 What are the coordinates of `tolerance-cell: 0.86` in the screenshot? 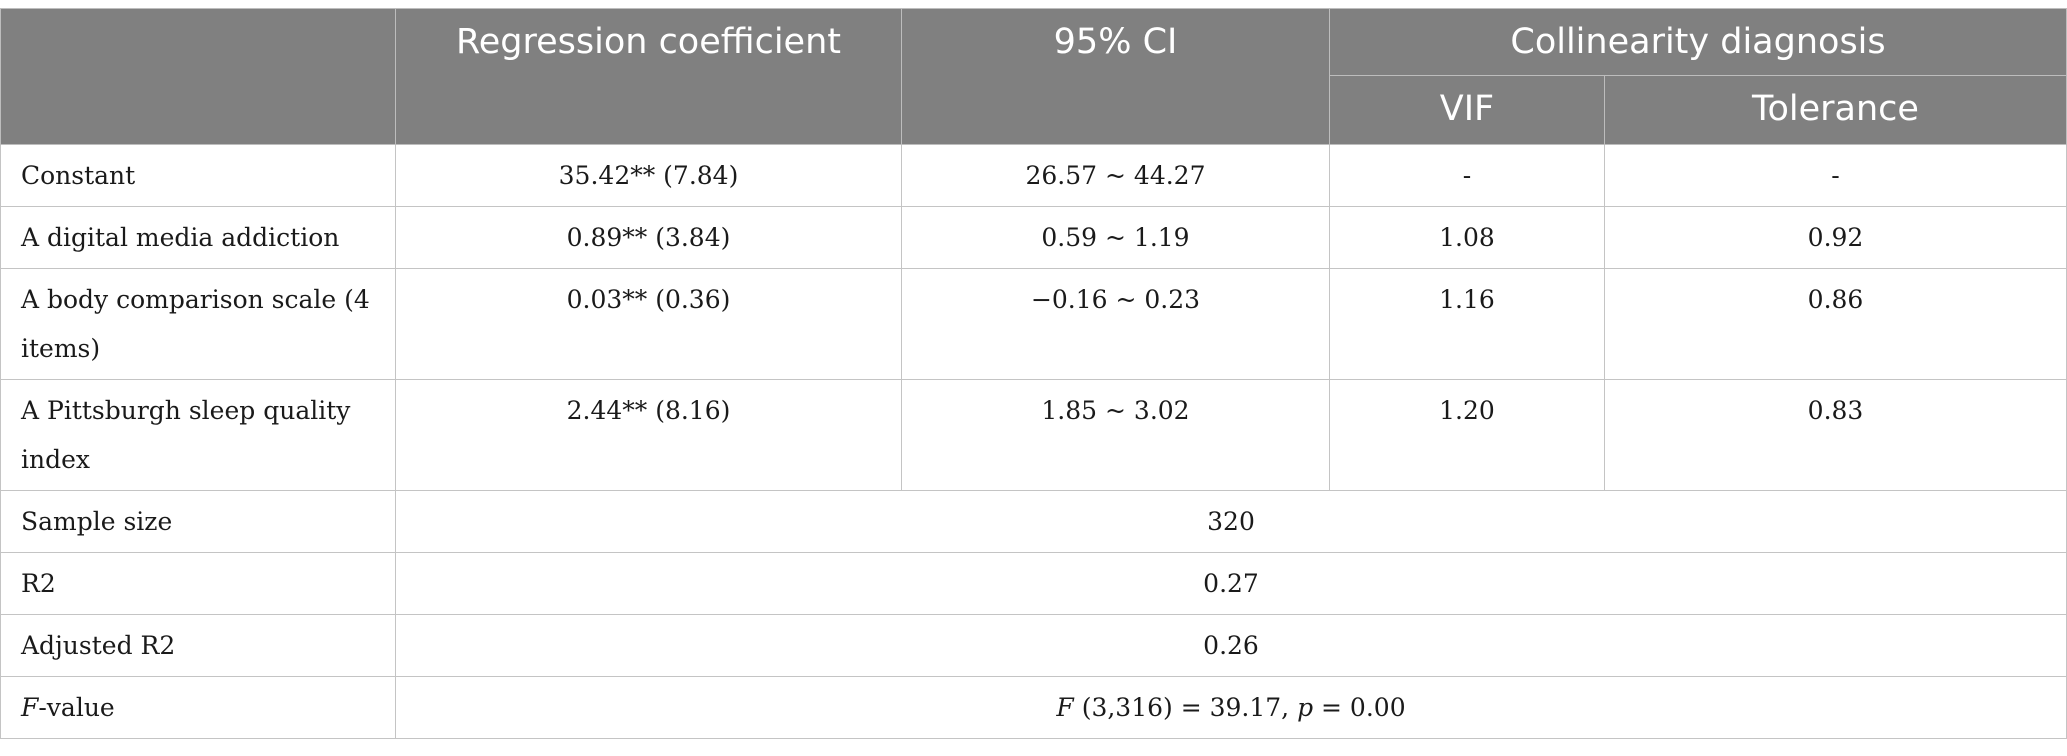 It's located at (1835, 324).